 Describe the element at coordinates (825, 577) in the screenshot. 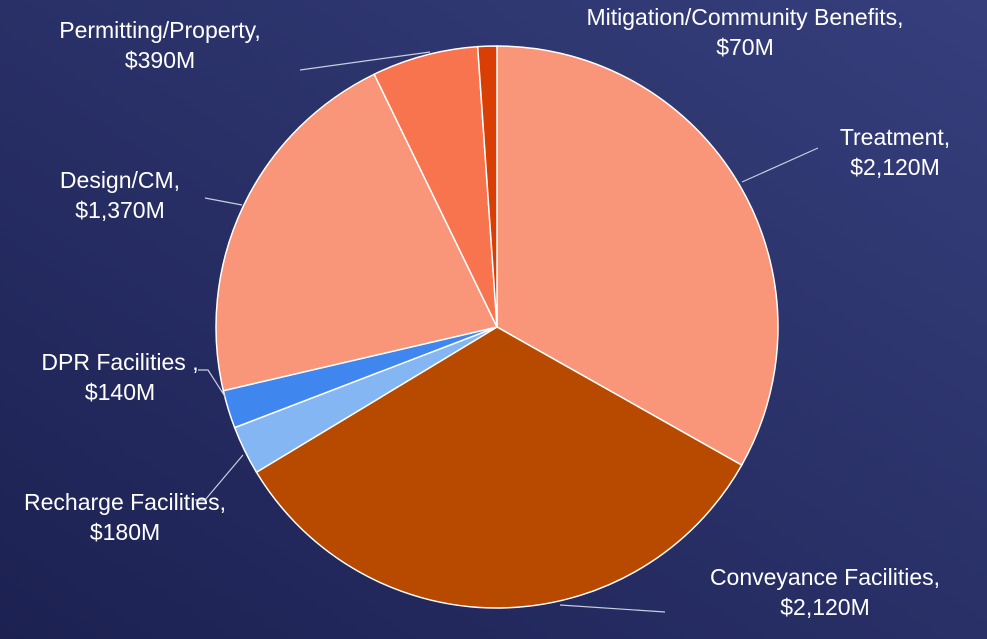

I see `category-label: Conveyance Facilities,` at that location.